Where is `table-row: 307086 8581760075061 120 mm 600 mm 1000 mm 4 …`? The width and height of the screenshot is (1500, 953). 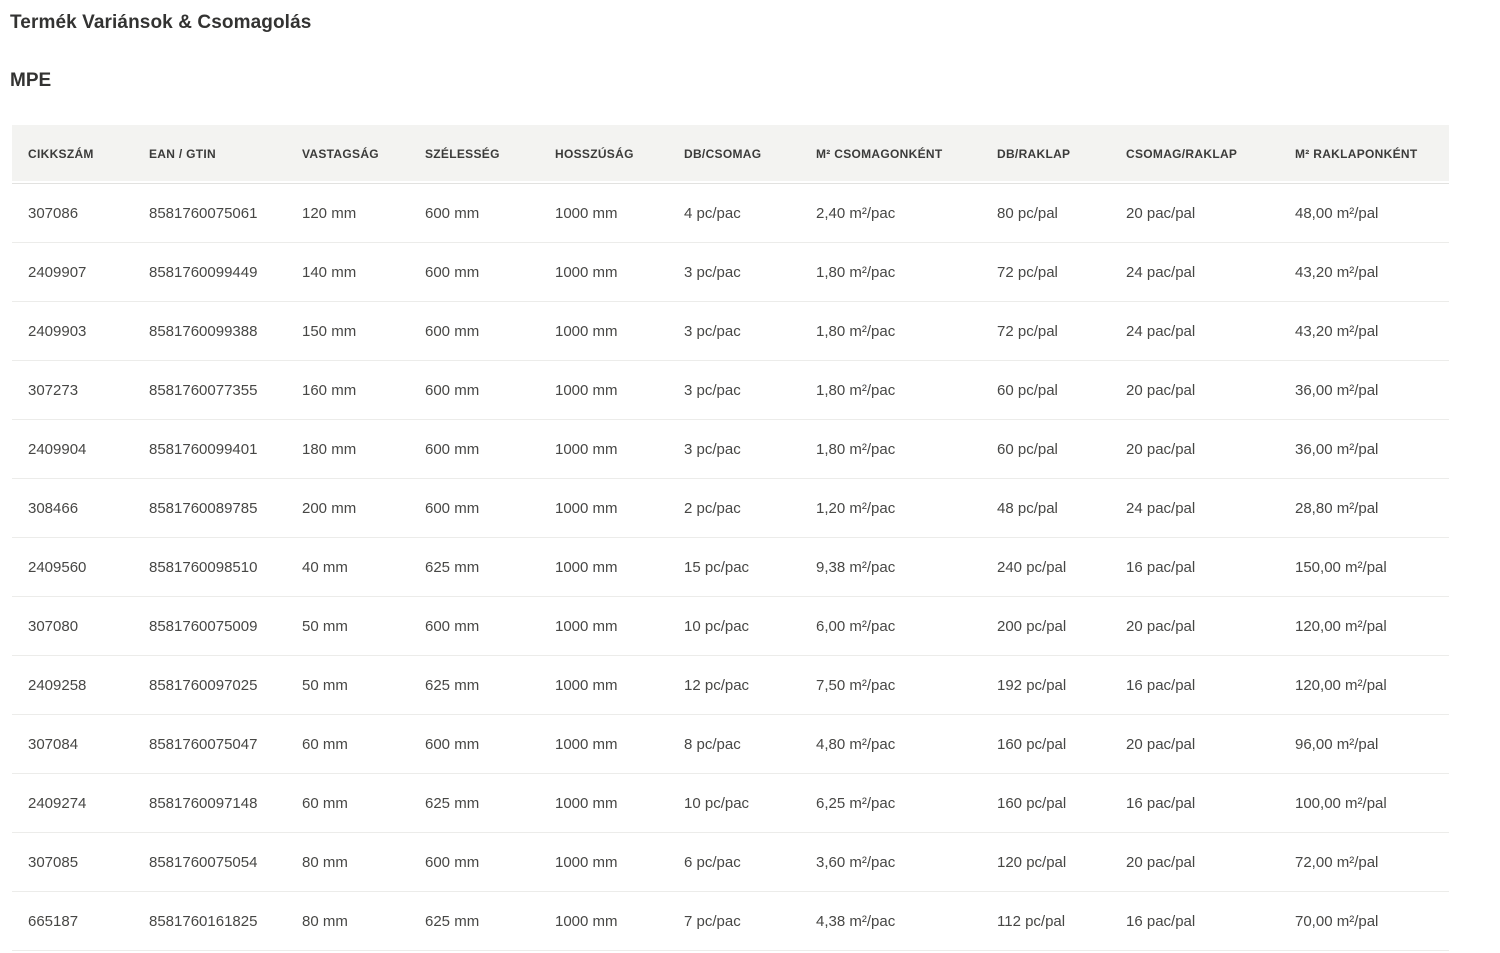
table-row: 307086 8581760075061 120 mm 600 mm 1000 mm 4 … is located at coordinates (730, 213).